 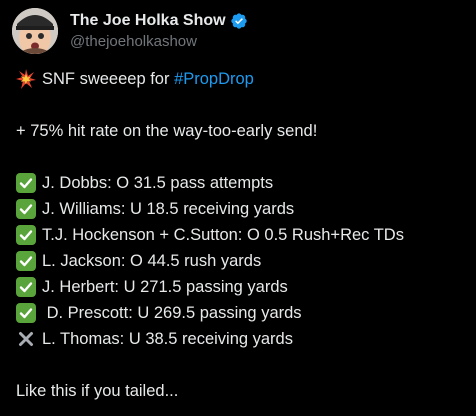 What do you see at coordinates (167, 339) in the screenshot?
I see `pick-text: L. Thomas: U 38.5 receiving yards` at bounding box center [167, 339].